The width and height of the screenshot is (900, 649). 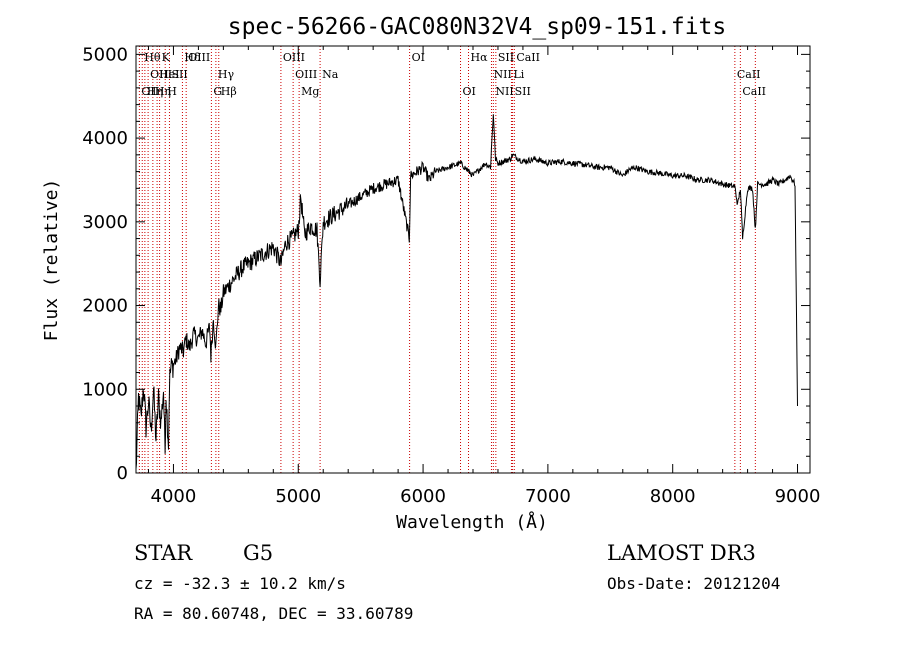 What do you see at coordinates (192, 57) in the screenshot?
I see `spectral-line-label: Hδ` at bounding box center [192, 57].